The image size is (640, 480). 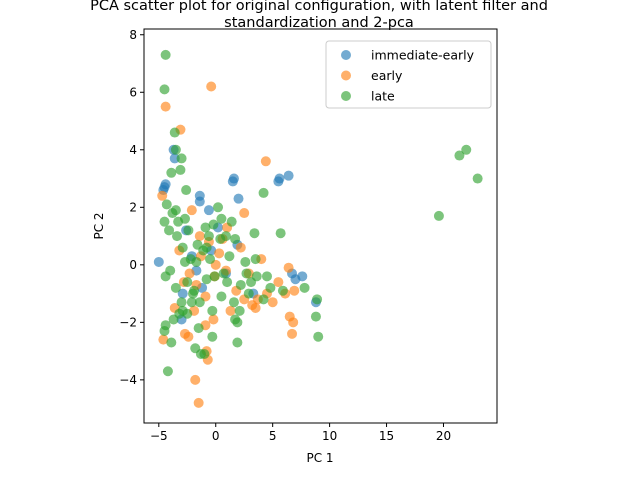 I want to click on legend-marker-immediate-early, so click(x=346, y=55).